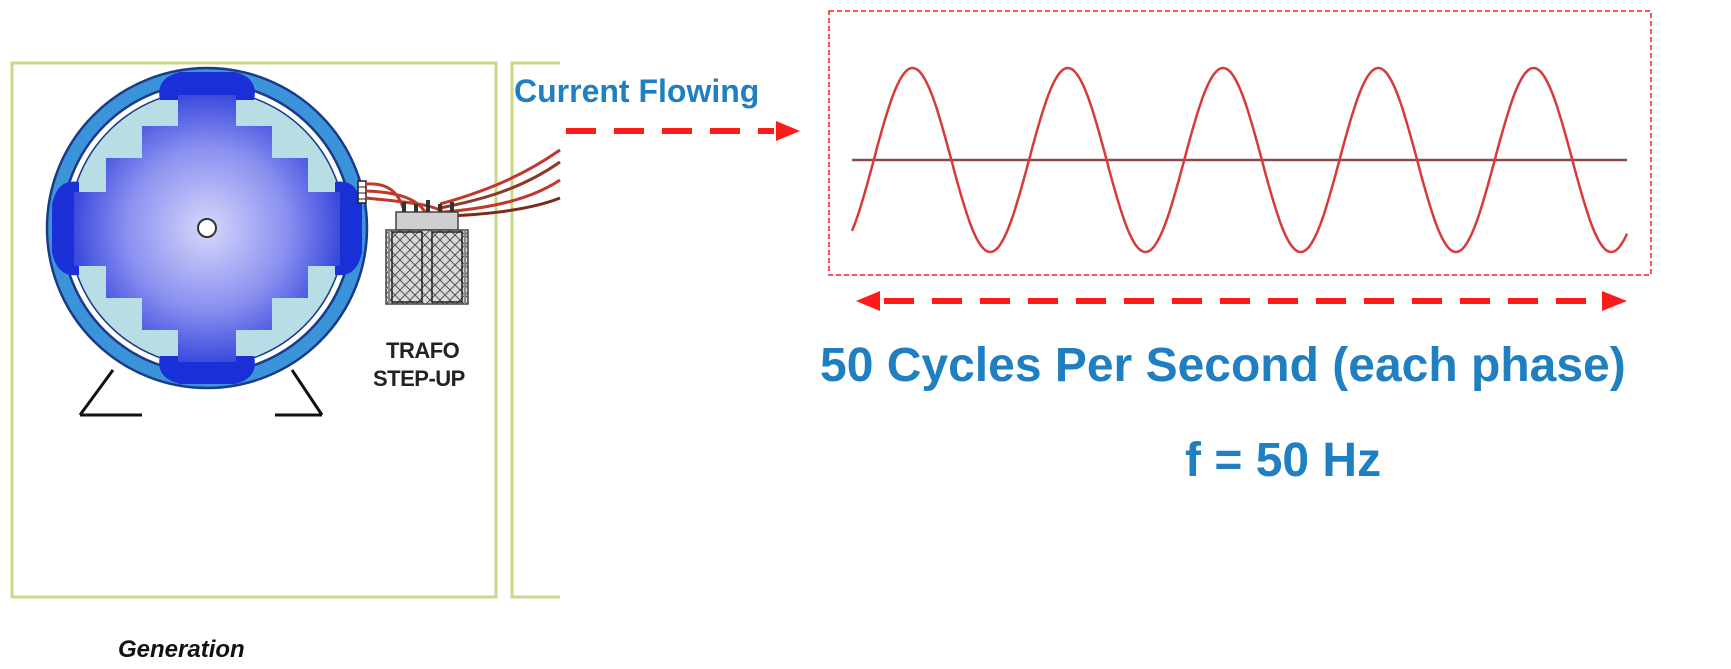 The image size is (1731, 669). What do you see at coordinates (1241, 301) in the screenshot?
I see `period-span-arrow` at bounding box center [1241, 301].